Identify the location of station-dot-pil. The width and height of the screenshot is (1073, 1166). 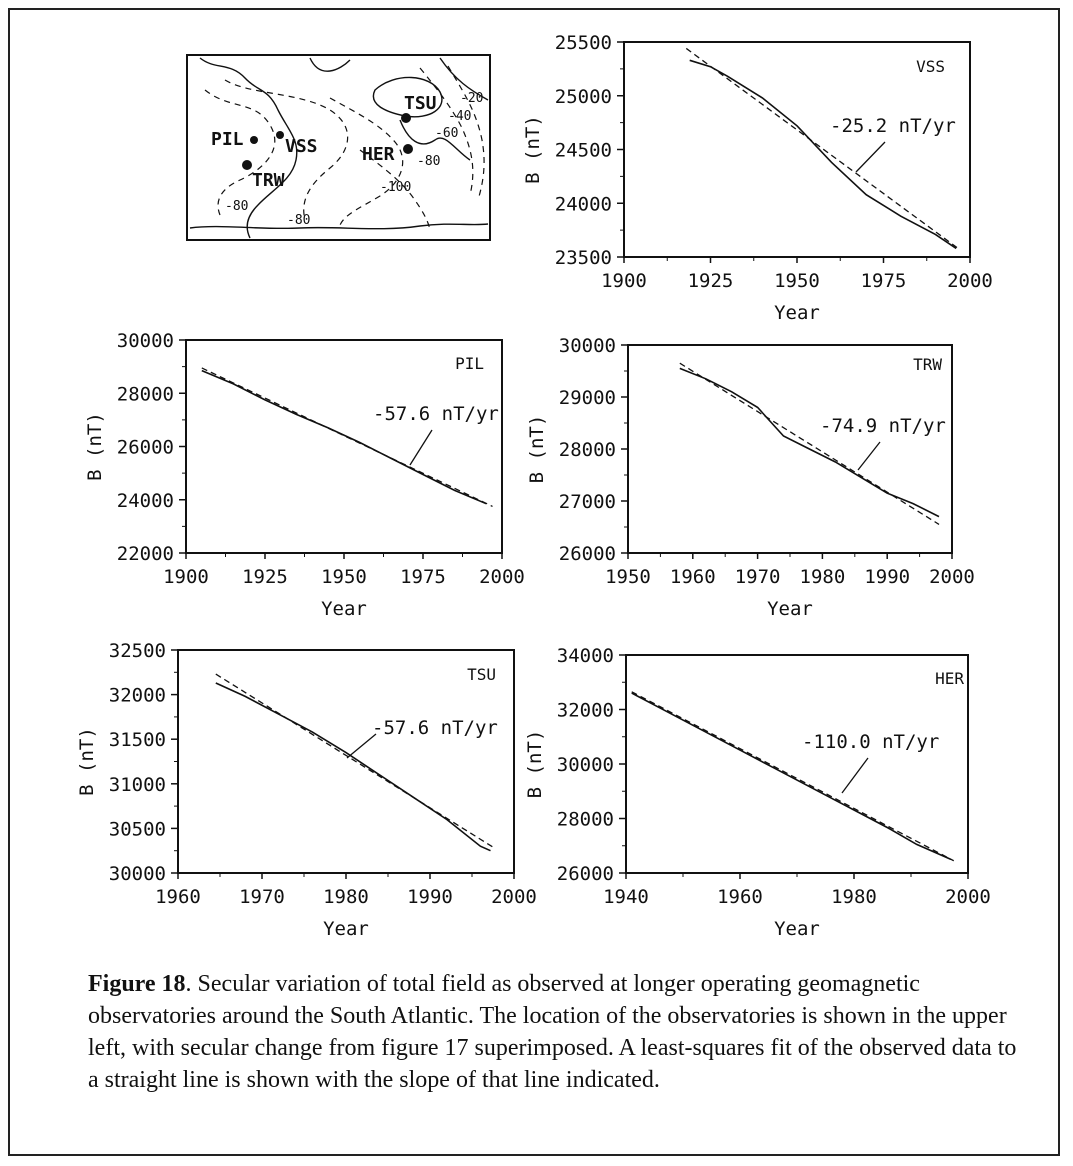
(254, 140).